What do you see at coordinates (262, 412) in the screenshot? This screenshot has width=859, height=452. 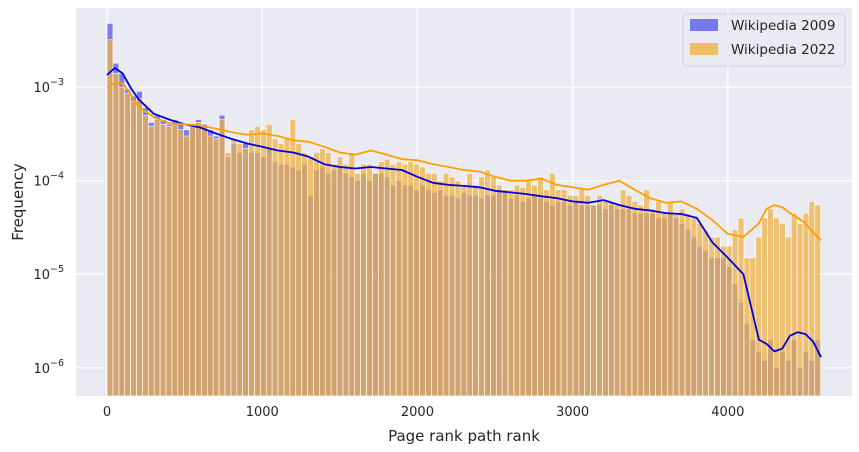 I see `x-tick-label: 1000` at bounding box center [262, 412].